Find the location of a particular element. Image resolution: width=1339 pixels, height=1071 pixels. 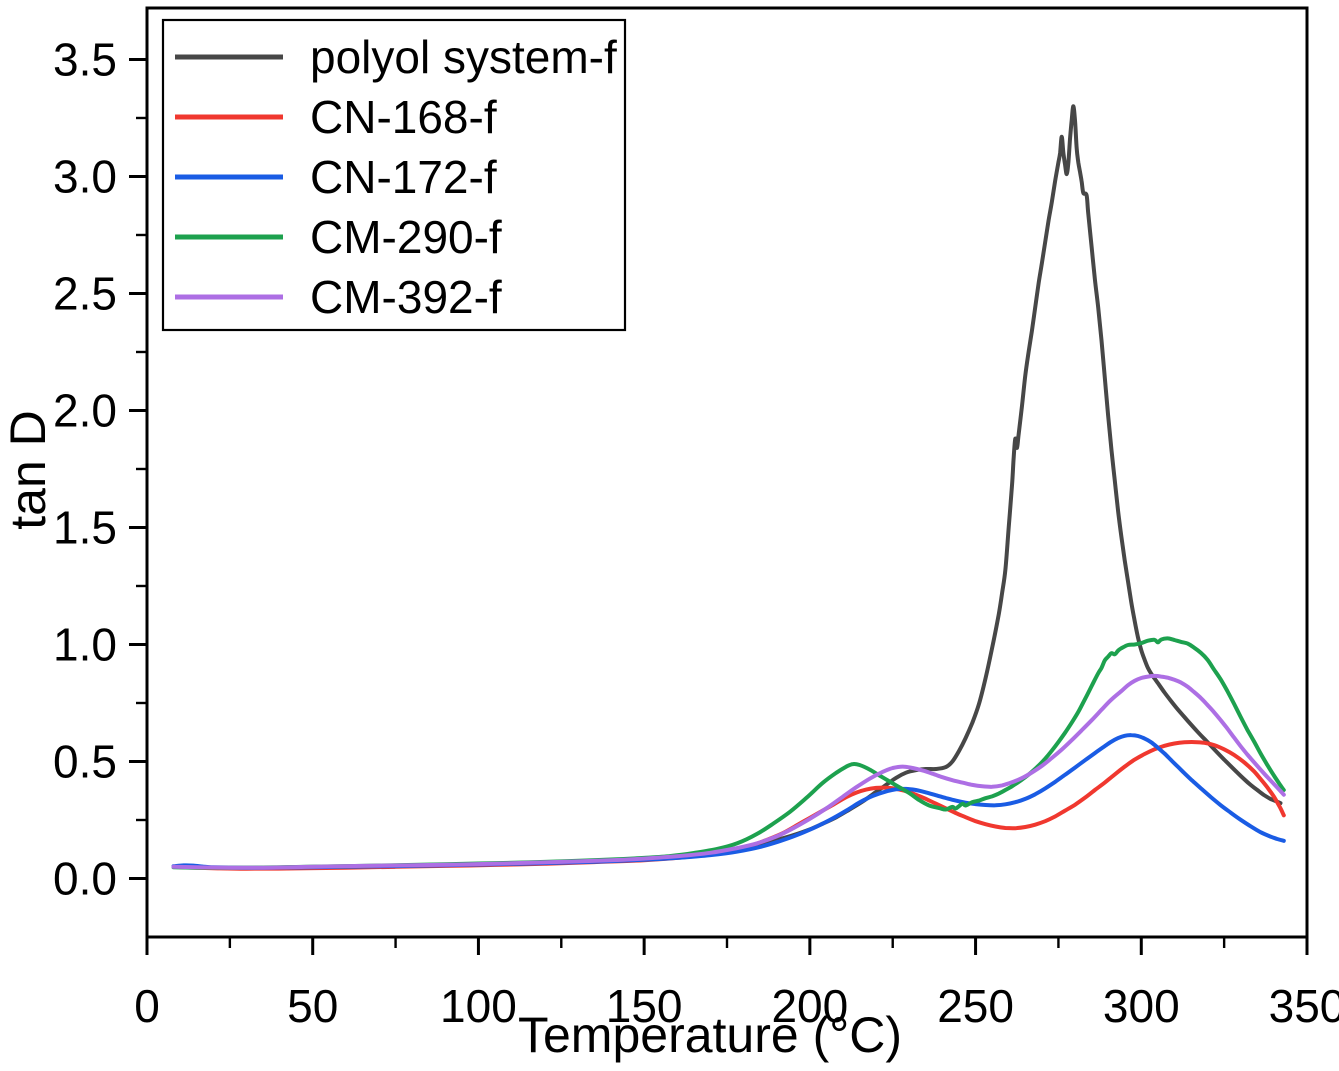

x-tick-label: 200 is located at coordinates (809, 1006).